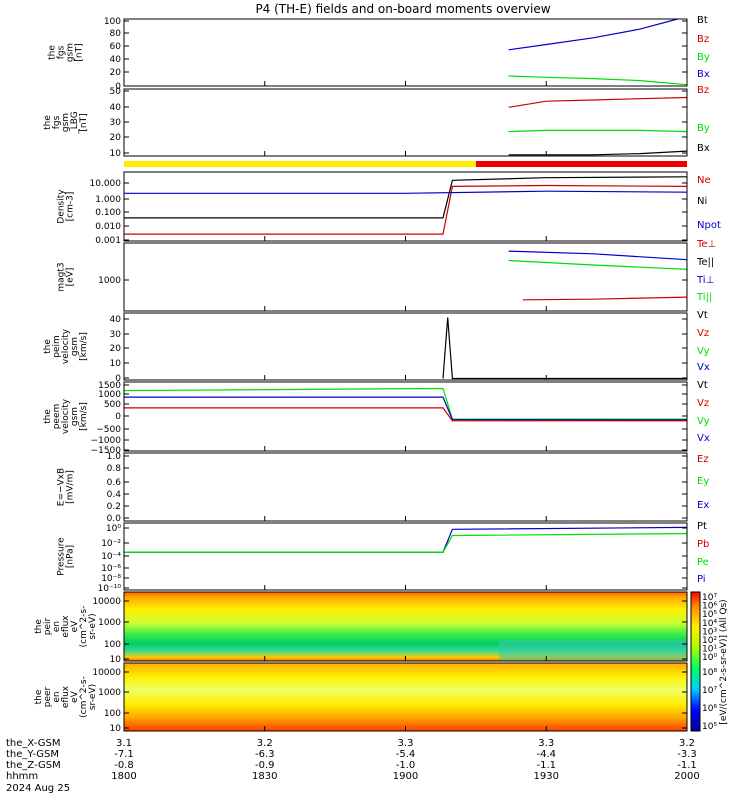 The image size is (750, 800). What do you see at coordinates (112, 714) in the screenshot?
I see `ytick-label-peer-eflux: 100` at bounding box center [112, 714].